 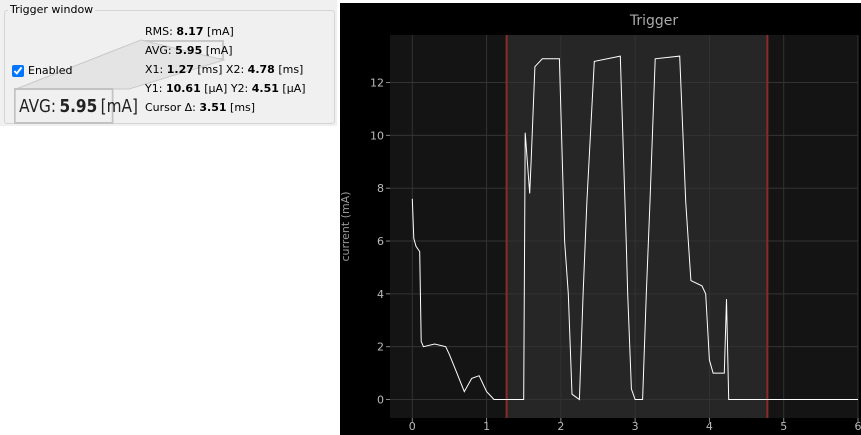 What do you see at coordinates (486, 426) in the screenshot?
I see `x-tick-label: 1` at bounding box center [486, 426].